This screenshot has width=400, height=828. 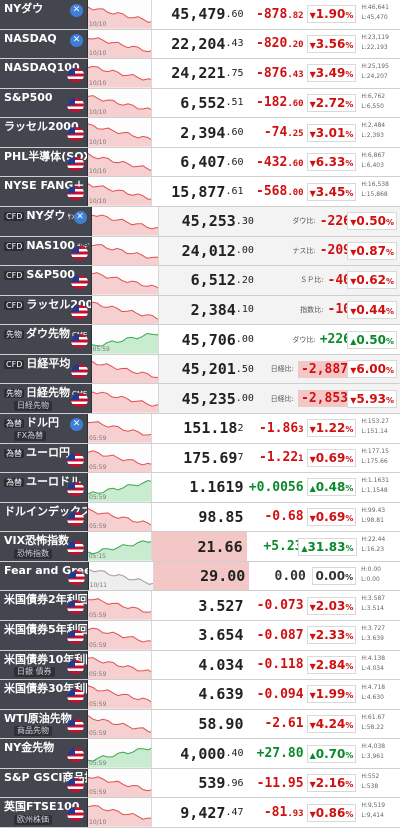 I want to click on down-triangle-icon: ▼, so click(x=312, y=45).